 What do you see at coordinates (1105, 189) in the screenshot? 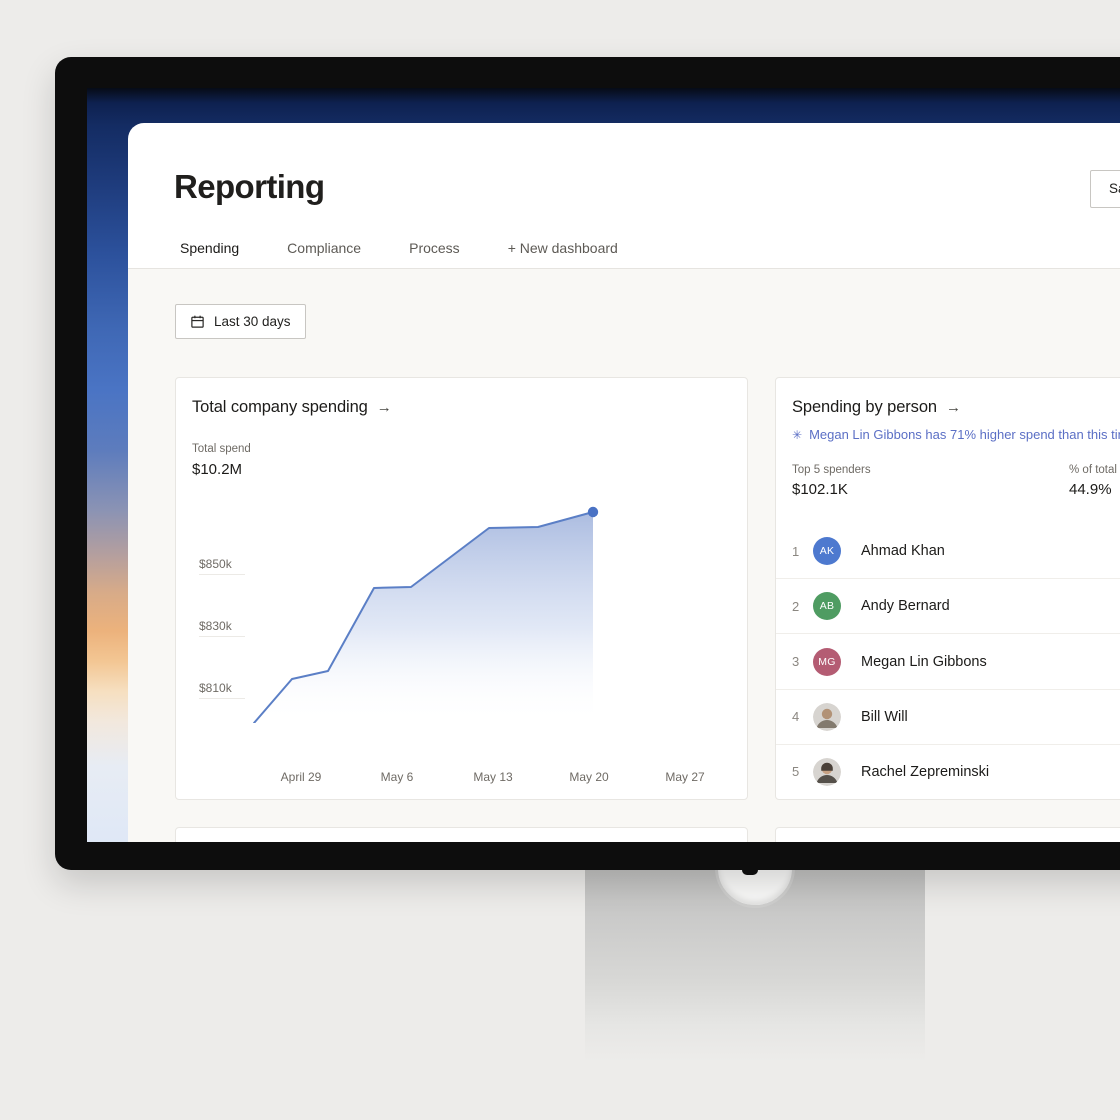
I see `save-button: Save` at bounding box center [1105, 189].